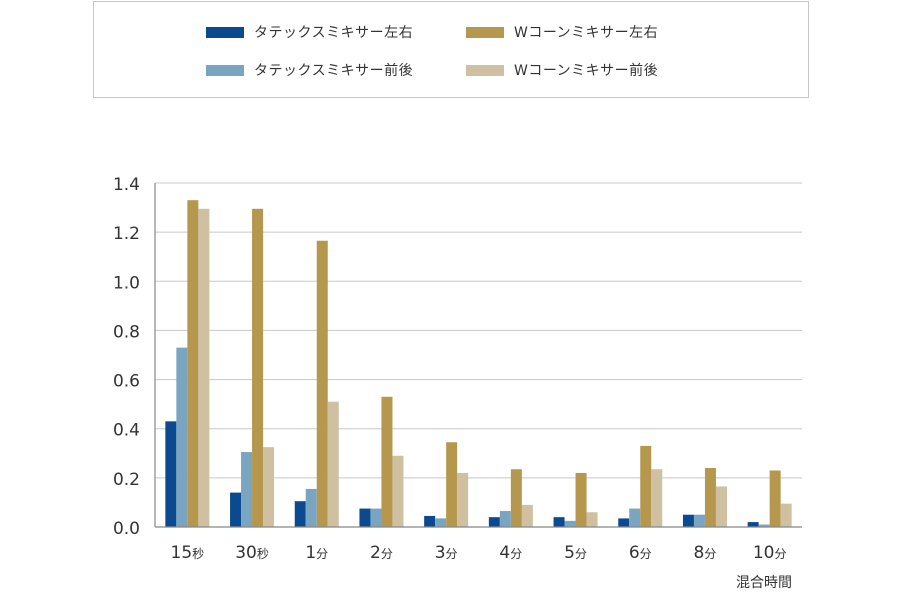 This screenshot has width=904, height=598. Describe the element at coordinates (225, 70) in the screenshot. I see `legend-swatch-tatex-fb` at that location.